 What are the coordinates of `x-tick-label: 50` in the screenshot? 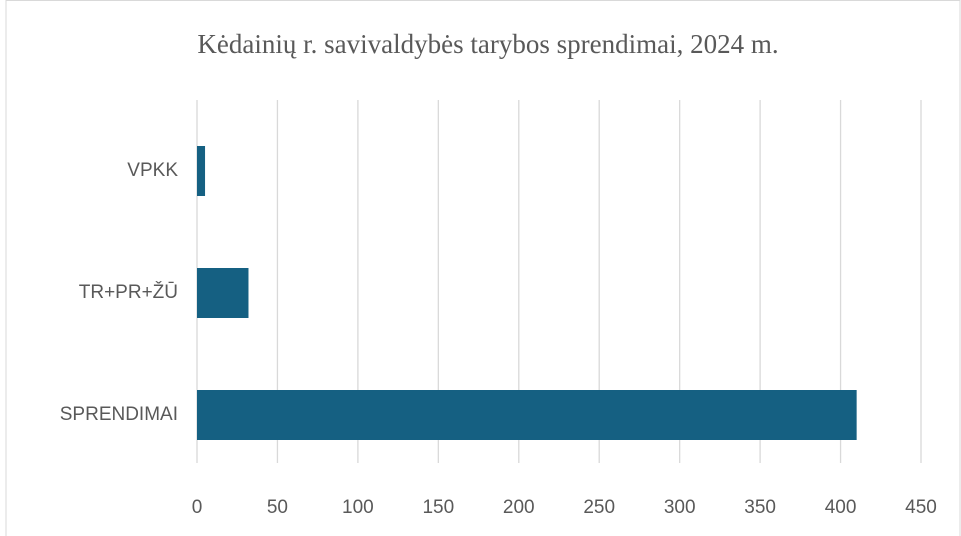 It's located at (277, 507).